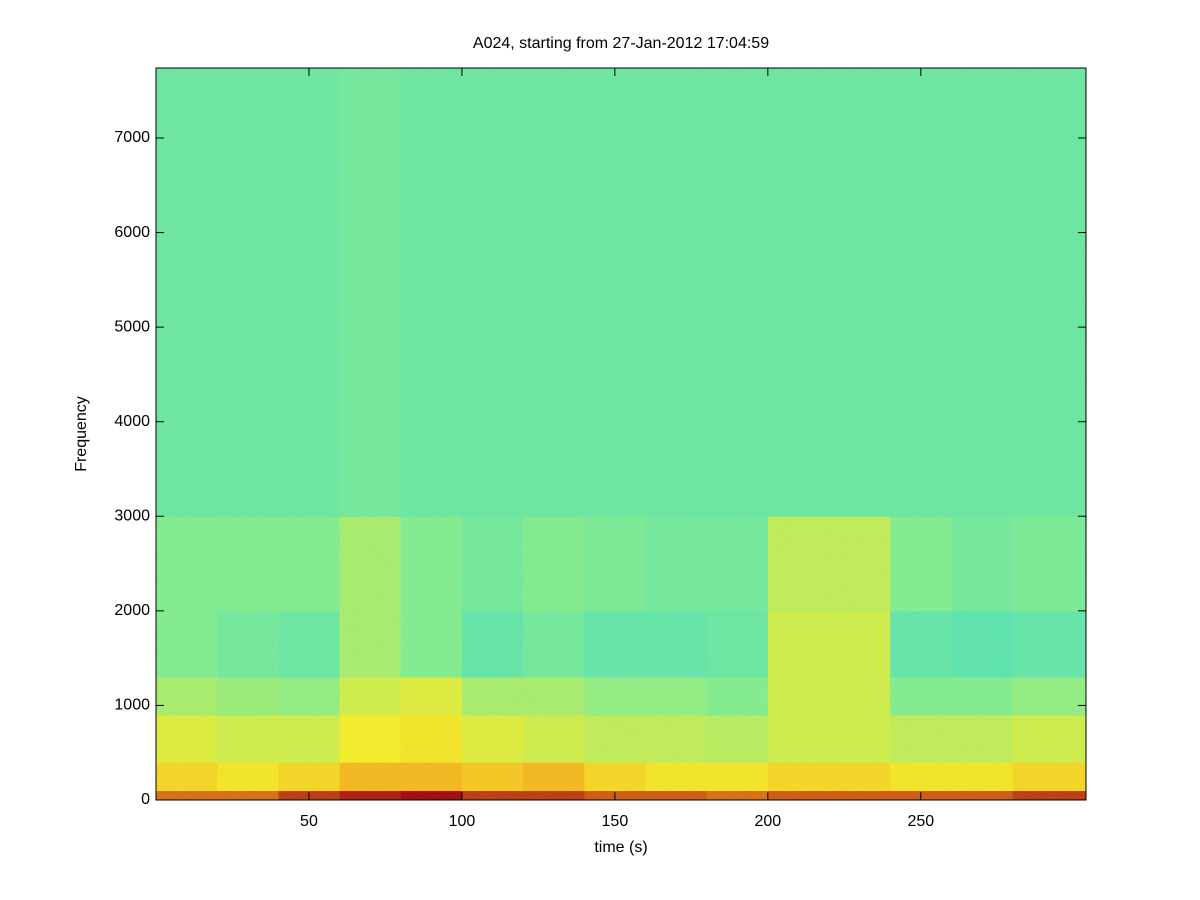 The width and height of the screenshot is (1200, 900). What do you see at coordinates (462, 821) in the screenshot?
I see `x-tick-label: 100` at bounding box center [462, 821].